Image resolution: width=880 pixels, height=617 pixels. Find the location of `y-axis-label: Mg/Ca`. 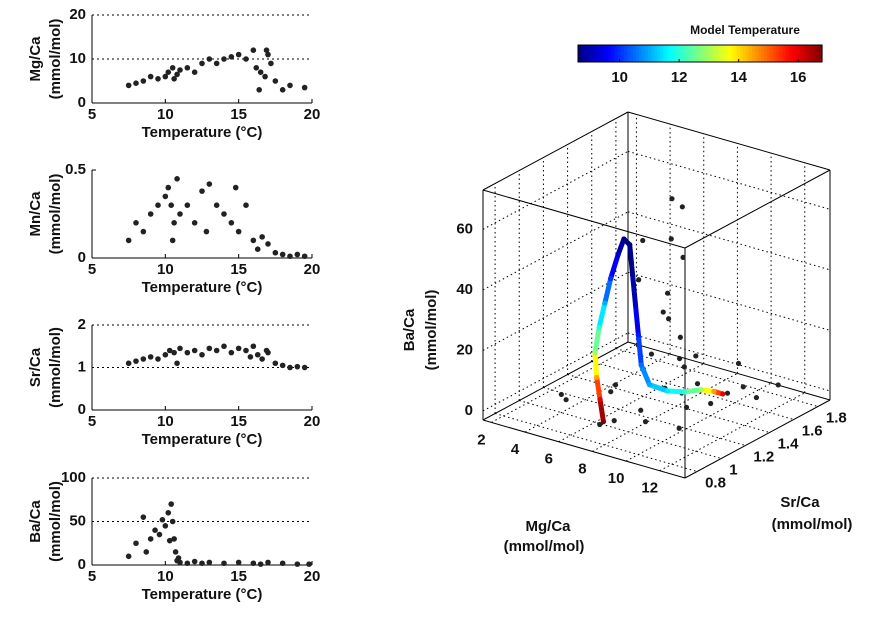

y-axis-label: Mg/Ca is located at coordinates (35, 59).